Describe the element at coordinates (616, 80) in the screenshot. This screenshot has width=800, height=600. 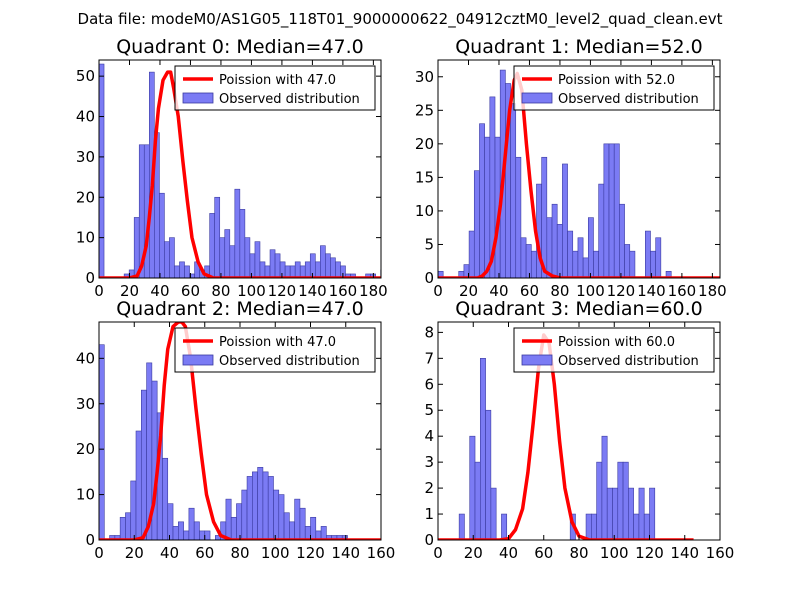
I see `legend-poisson-label: Poission with 52.0` at that location.